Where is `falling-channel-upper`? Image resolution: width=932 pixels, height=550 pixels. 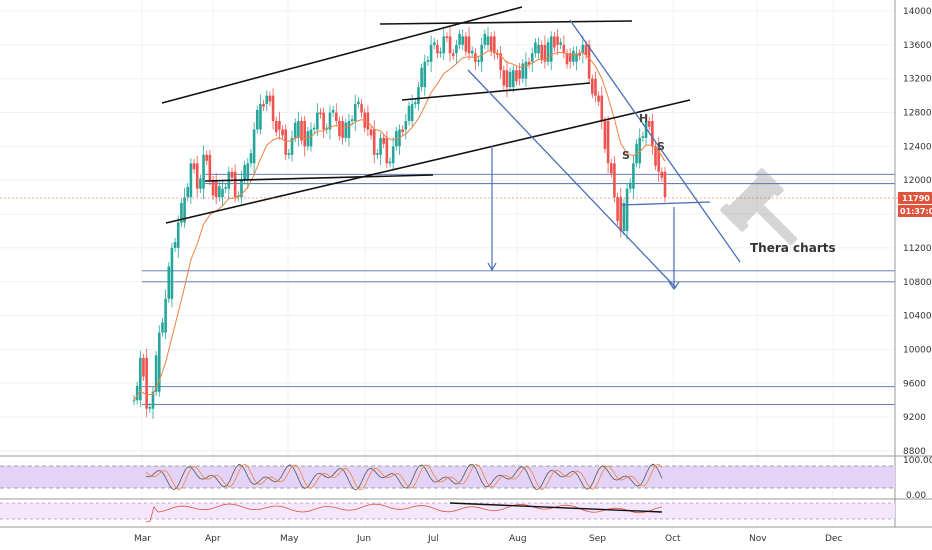
falling-channel-upper is located at coordinates (655, 141).